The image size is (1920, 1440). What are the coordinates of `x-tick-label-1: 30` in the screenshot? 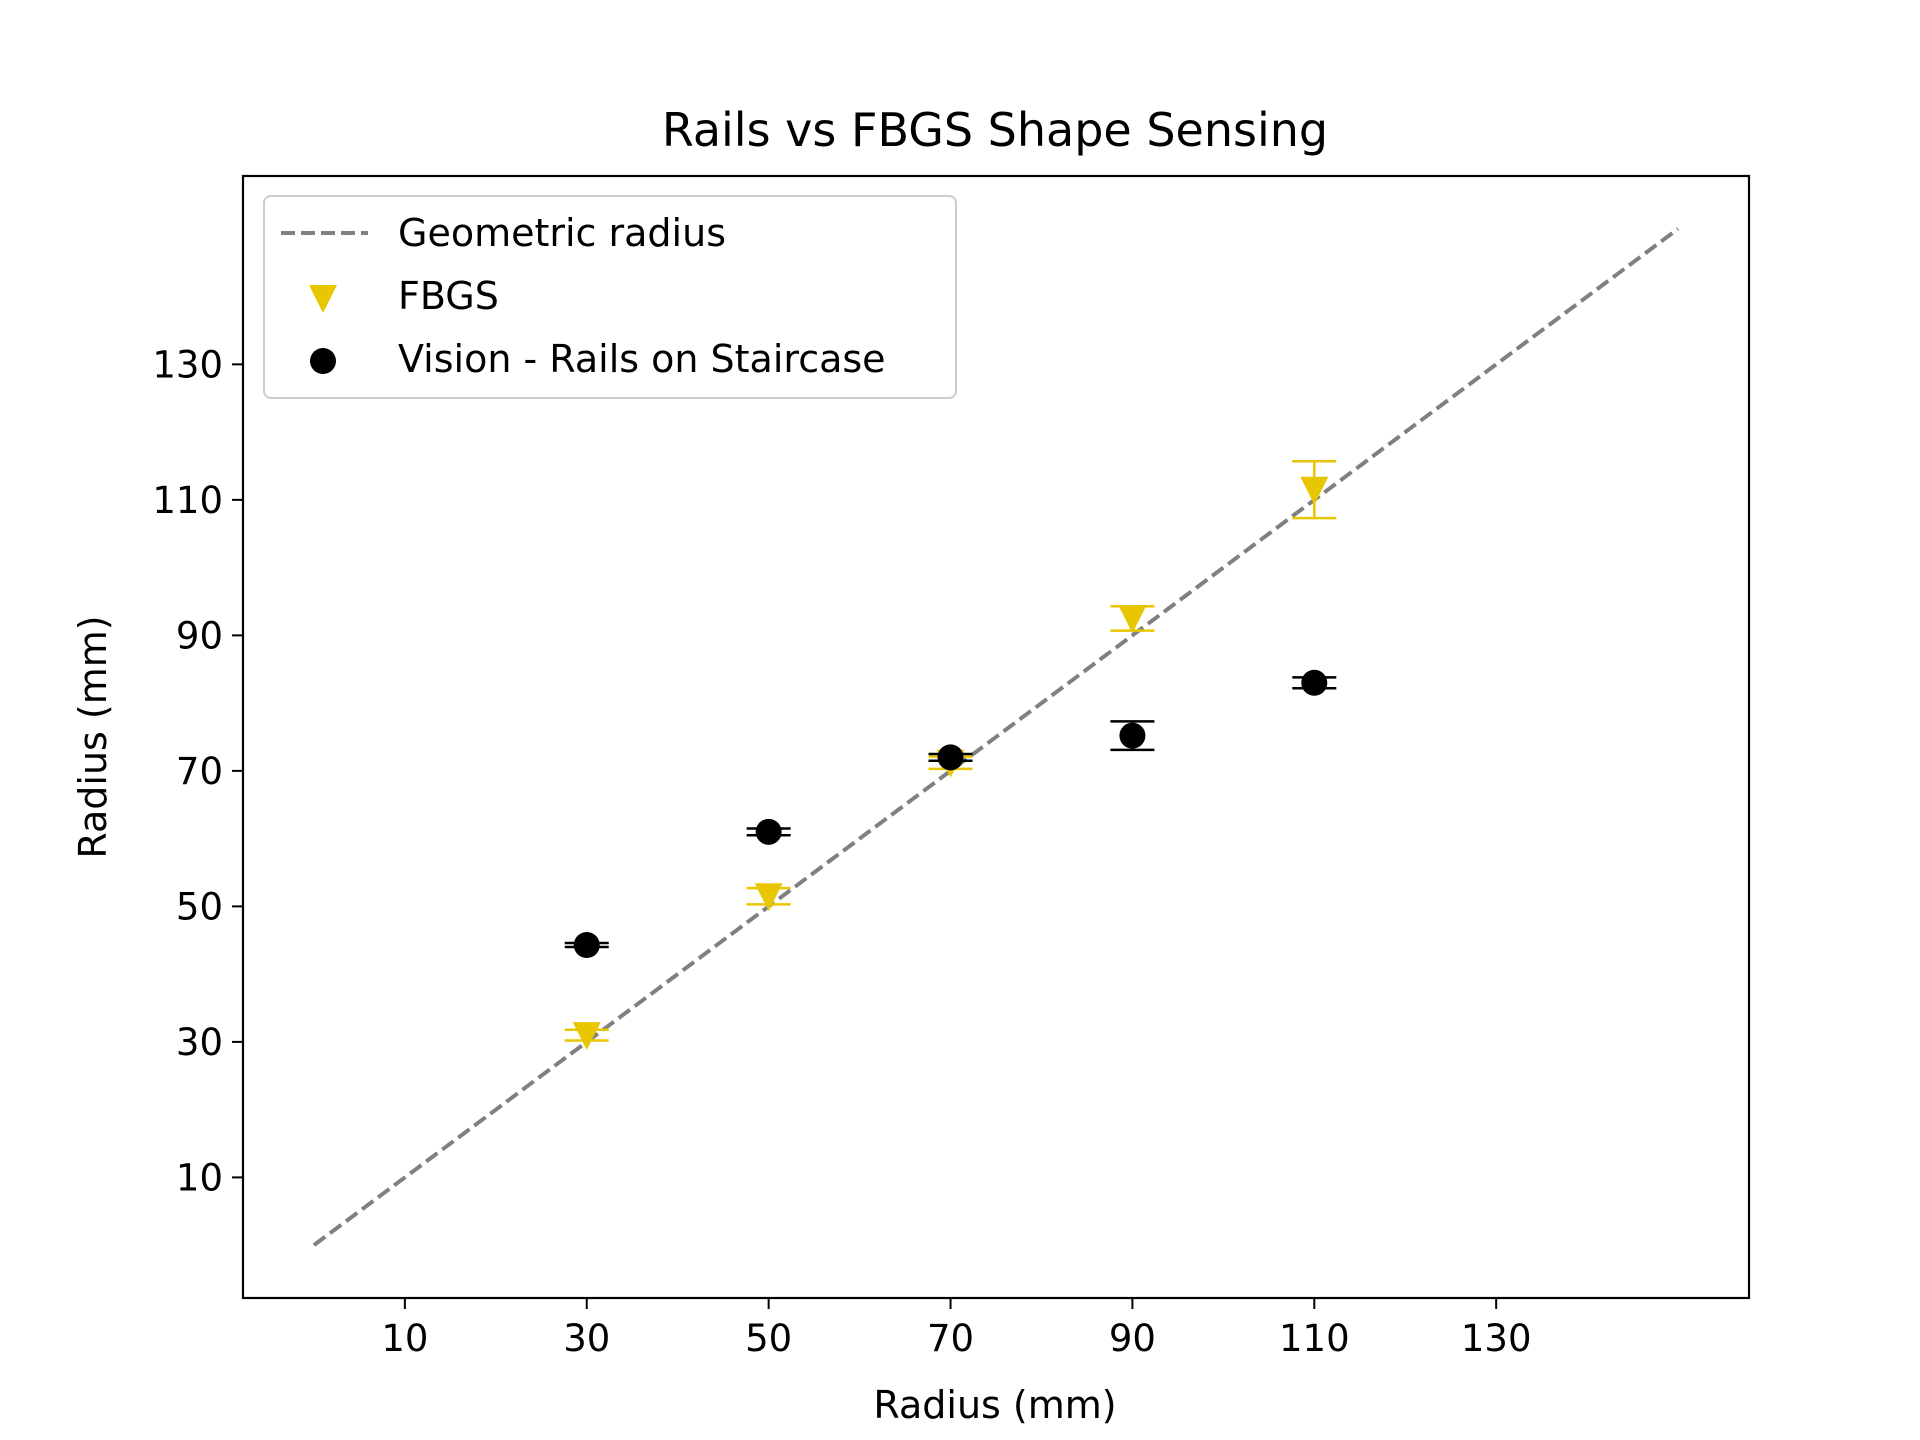 It's located at (586, 1338).